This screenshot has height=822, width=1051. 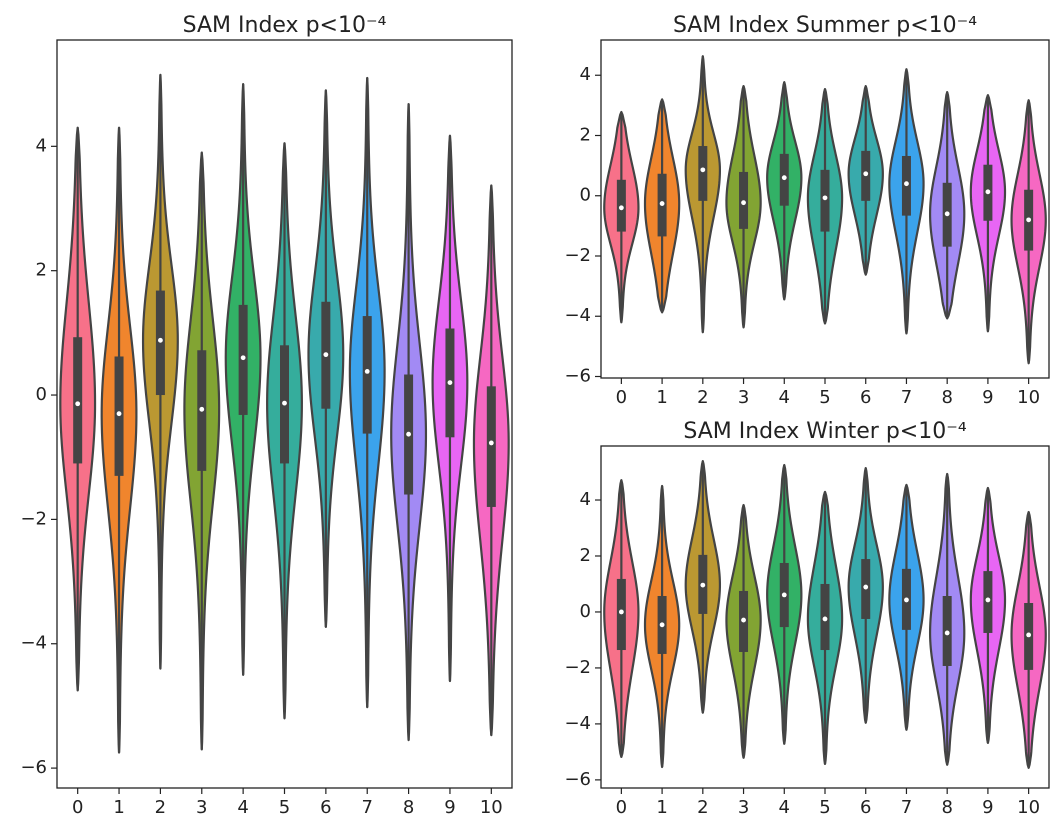 I want to click on chart-title: SAM Index p<10⁻⁴, so click(x=285, y=25).